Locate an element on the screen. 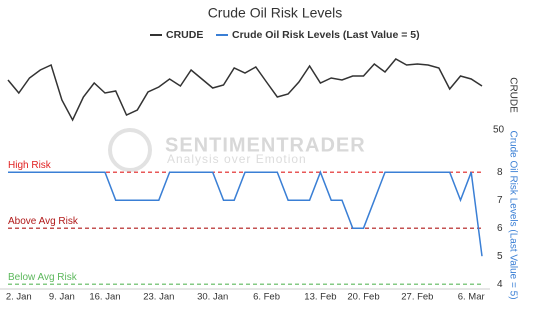  legend-label: Crude Oil Risk Levels (Last Value = 5) is located at coordinates (326, 35).